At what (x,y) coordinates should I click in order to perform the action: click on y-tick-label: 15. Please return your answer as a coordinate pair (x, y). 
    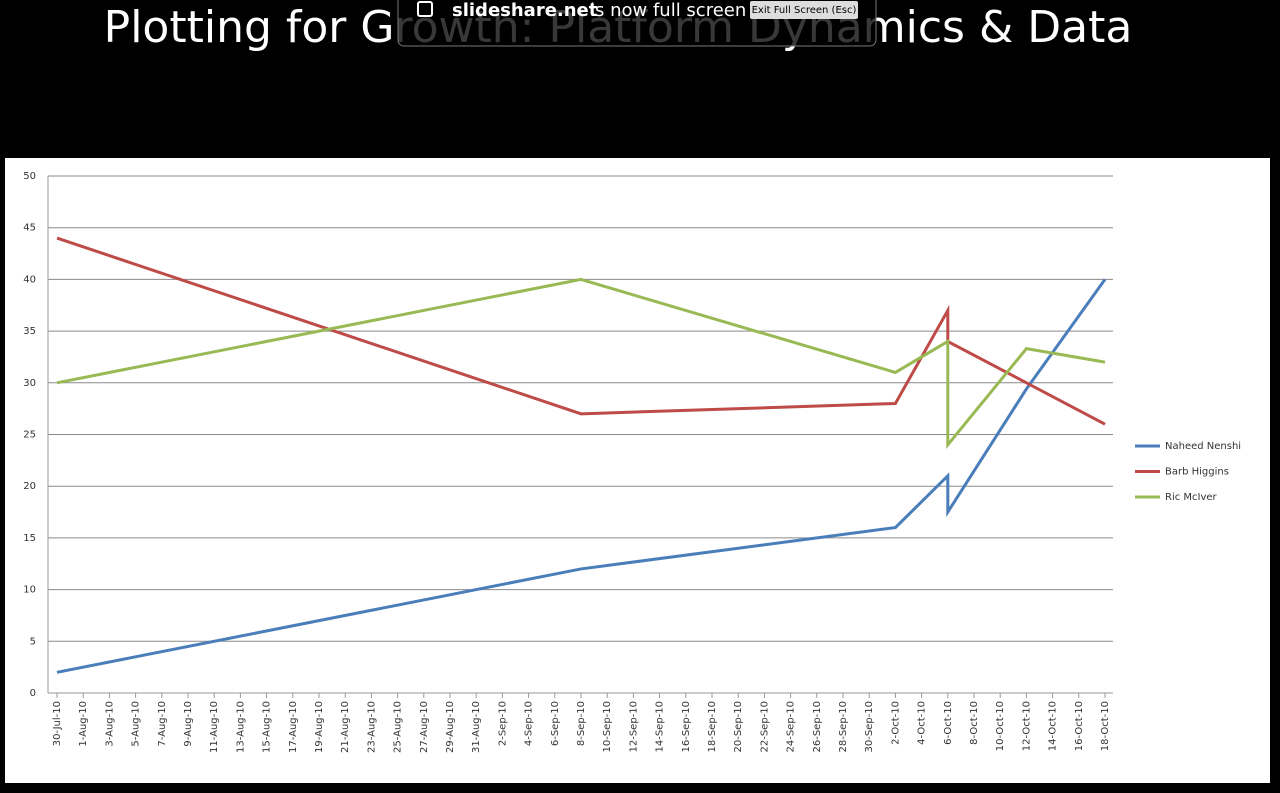
    Looking at the image, I should click on (29, 538).